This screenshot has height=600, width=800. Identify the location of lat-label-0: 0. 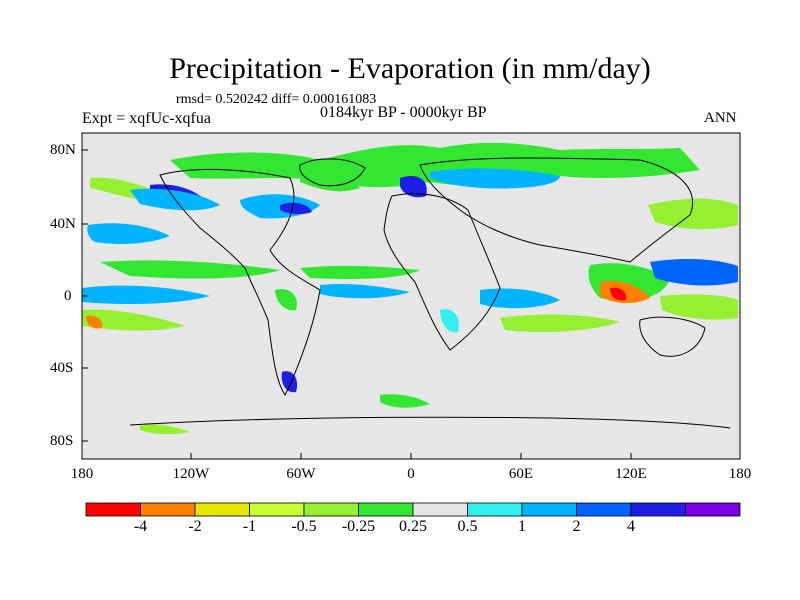
(68, 296).